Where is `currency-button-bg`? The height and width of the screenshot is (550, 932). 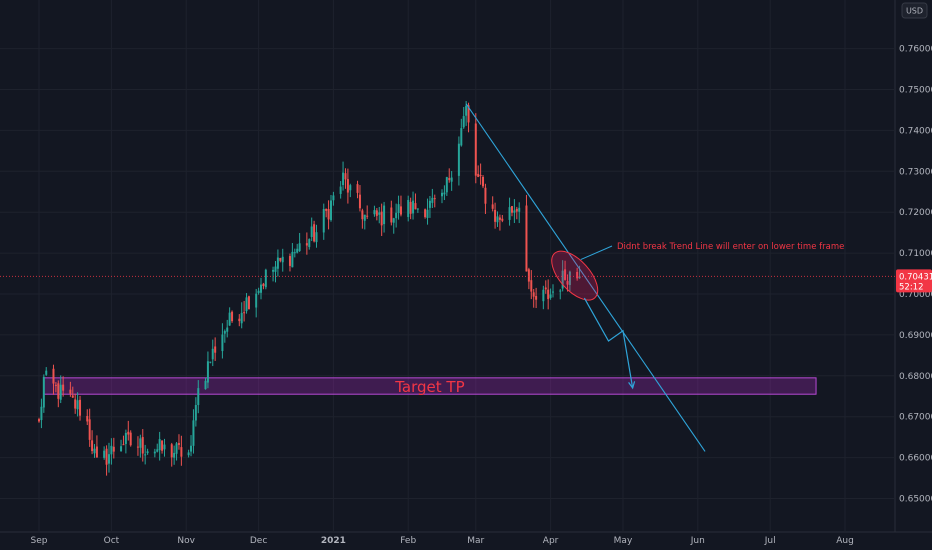 currency-button-bg is located at coordinates (914, 10).